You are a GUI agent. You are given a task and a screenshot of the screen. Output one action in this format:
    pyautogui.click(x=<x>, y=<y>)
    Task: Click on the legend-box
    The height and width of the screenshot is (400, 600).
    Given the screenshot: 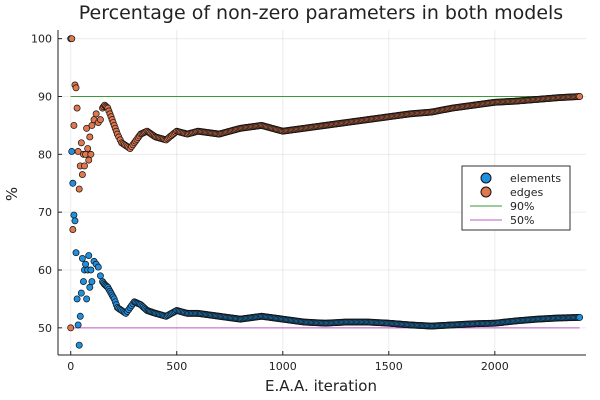 What is the action you would take?
    pyautogui.click(x=516, y=198)
    